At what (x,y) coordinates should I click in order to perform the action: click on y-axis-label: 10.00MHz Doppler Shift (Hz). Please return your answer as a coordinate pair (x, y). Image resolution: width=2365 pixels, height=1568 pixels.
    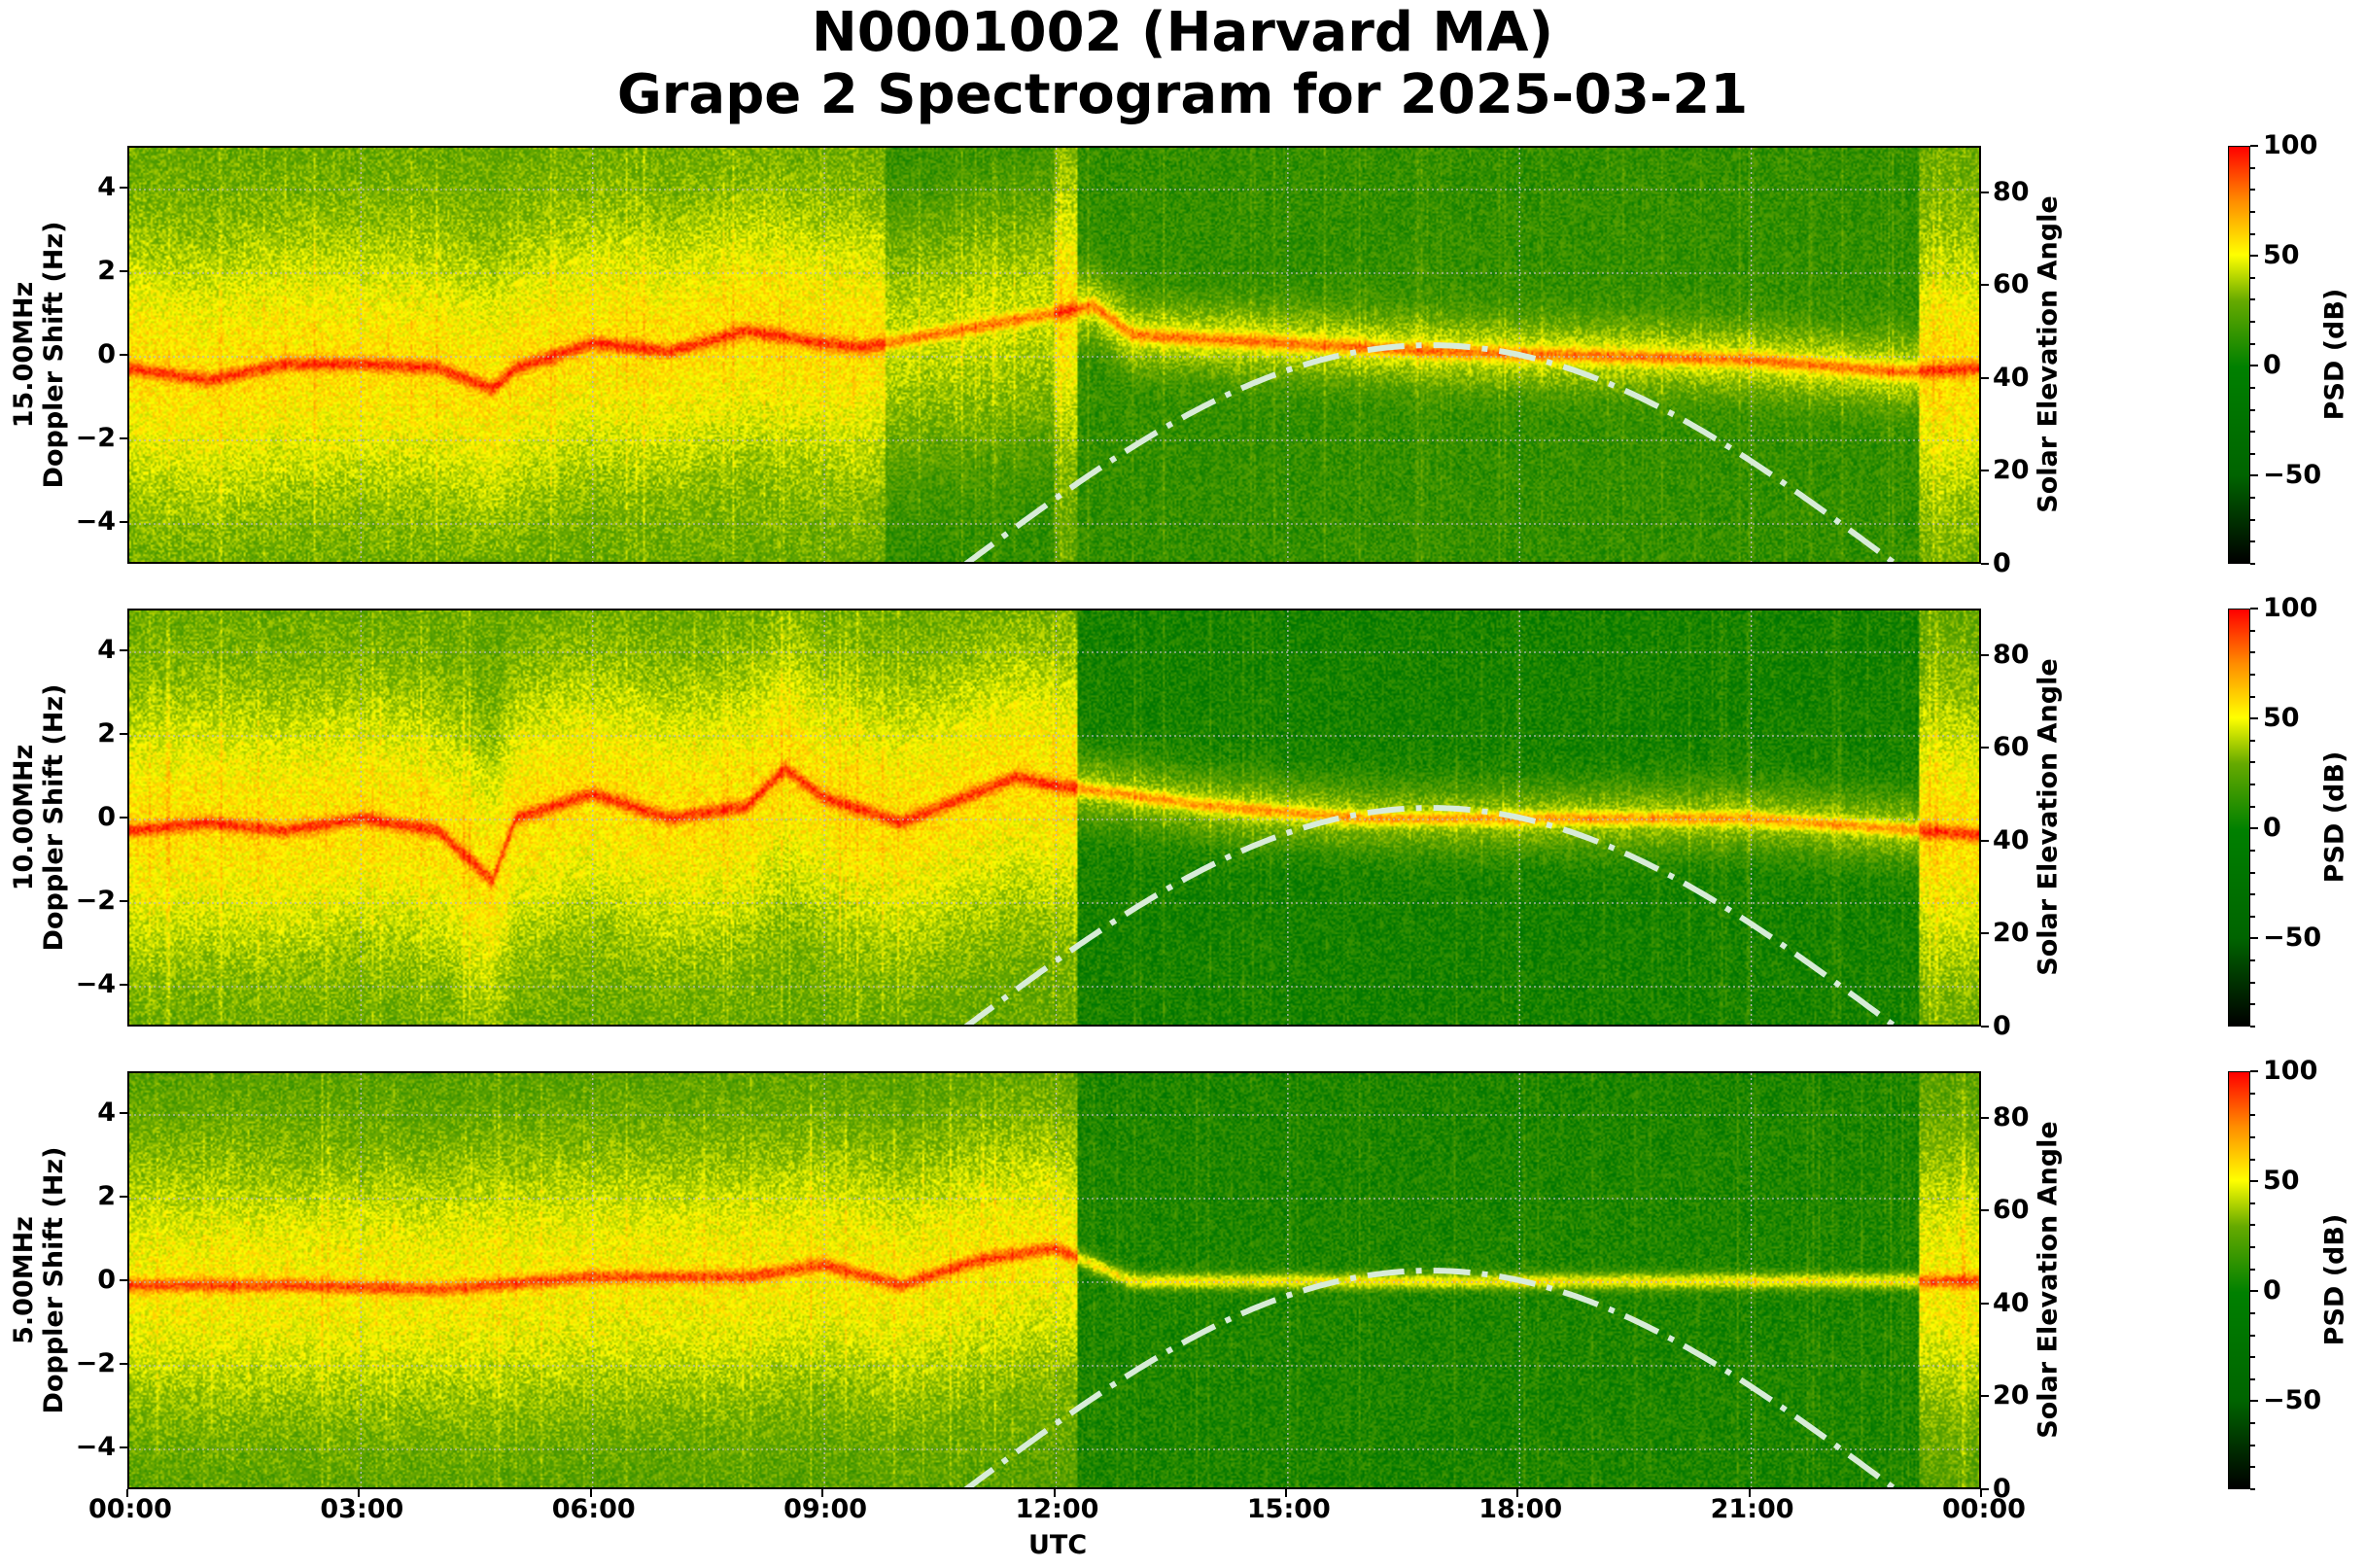
    Looking at the image, I should click on (39, 817).